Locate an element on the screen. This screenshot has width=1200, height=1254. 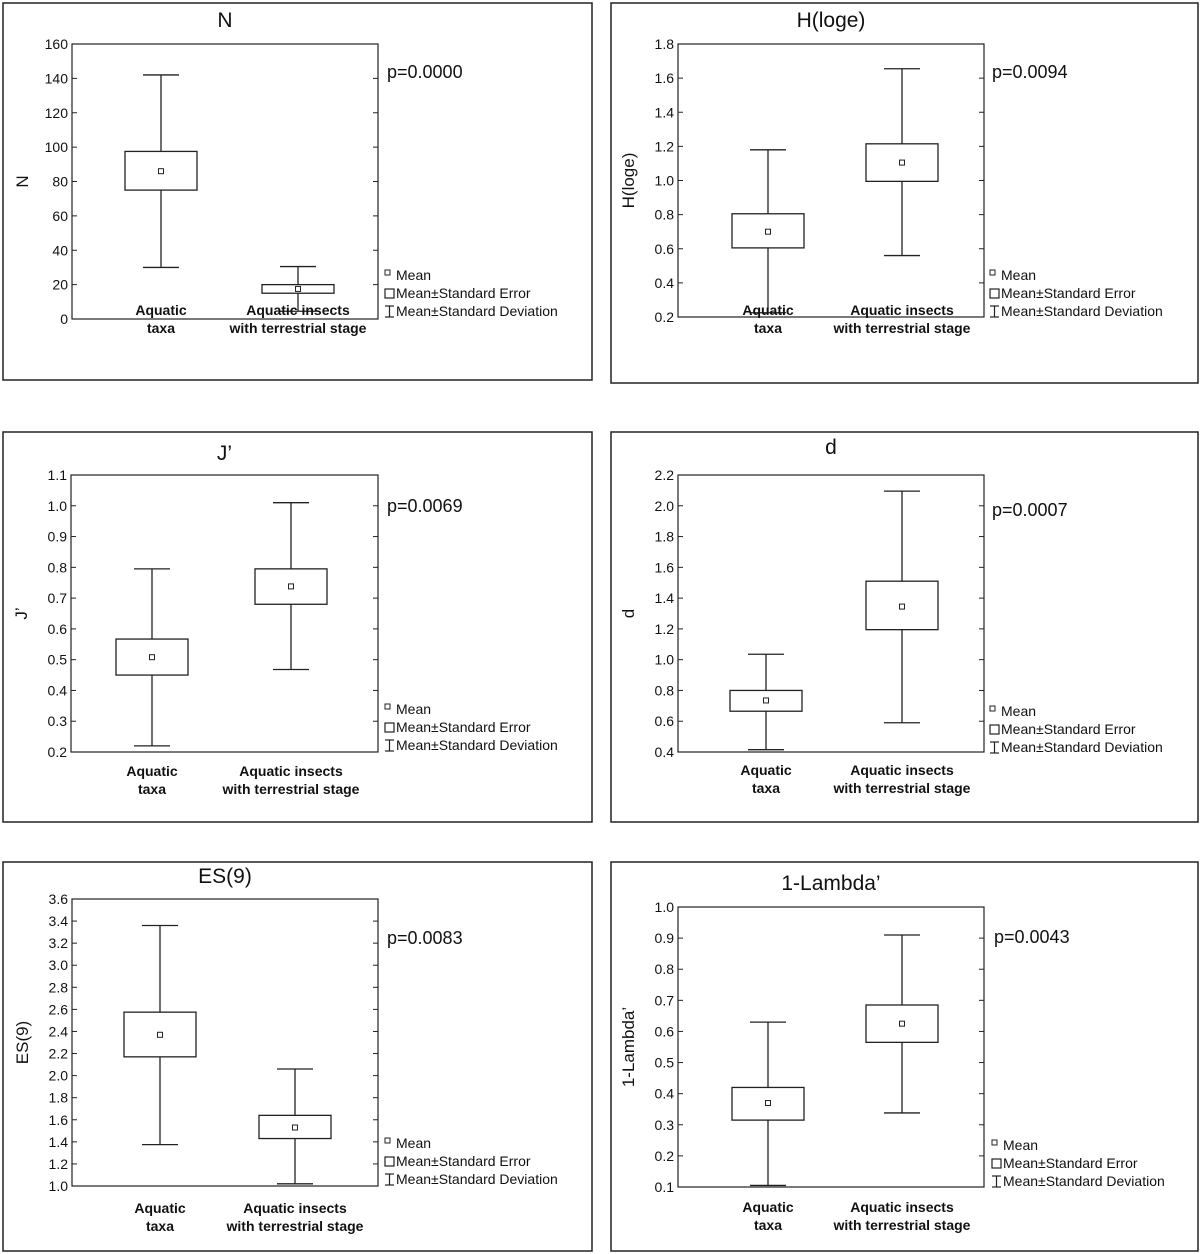
y-tick-label: 0.1 is located at coordinates (665, 1187).